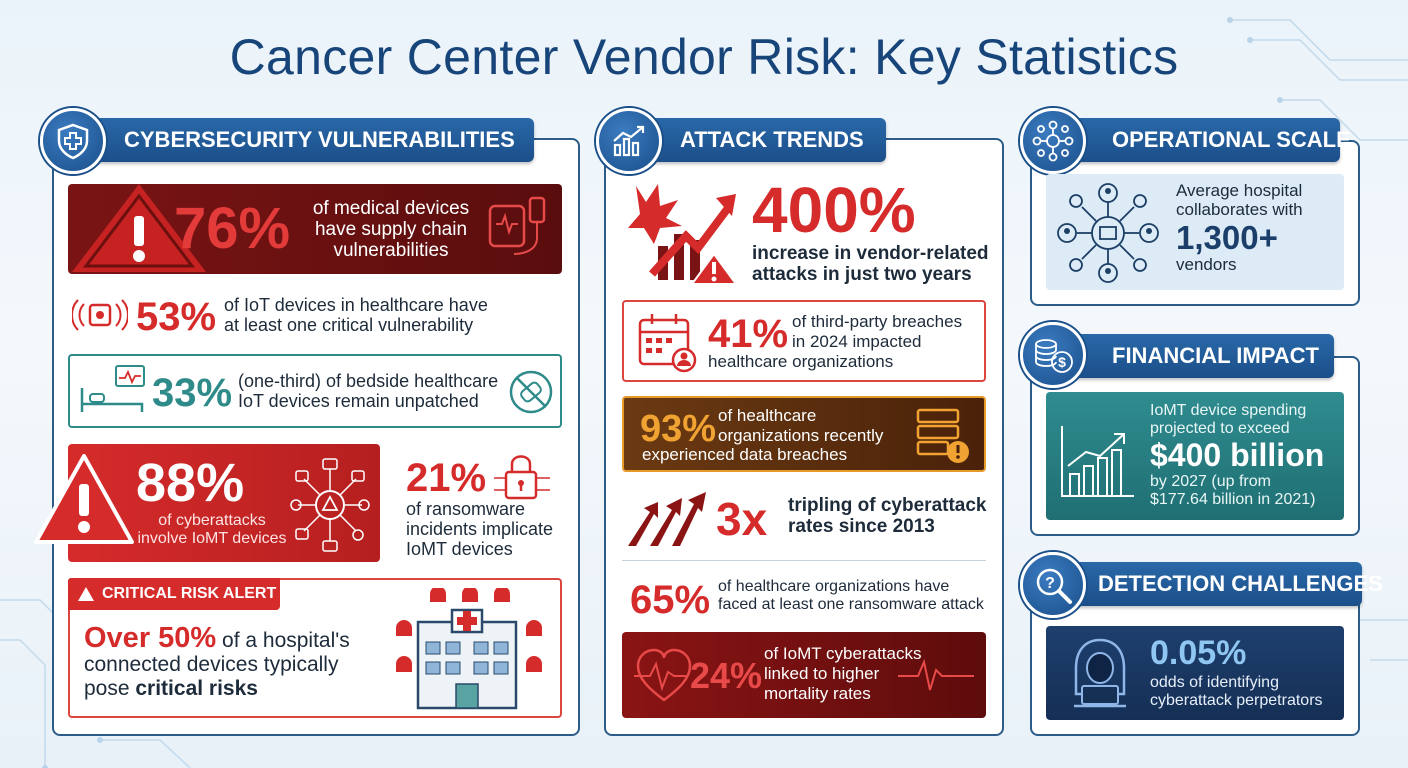 This screenshot has height=768, width=1408. What do you see at coordinates (667, 343) in the screenshot?
I see `calendar-user-icon` at bounding box center [667, 343].